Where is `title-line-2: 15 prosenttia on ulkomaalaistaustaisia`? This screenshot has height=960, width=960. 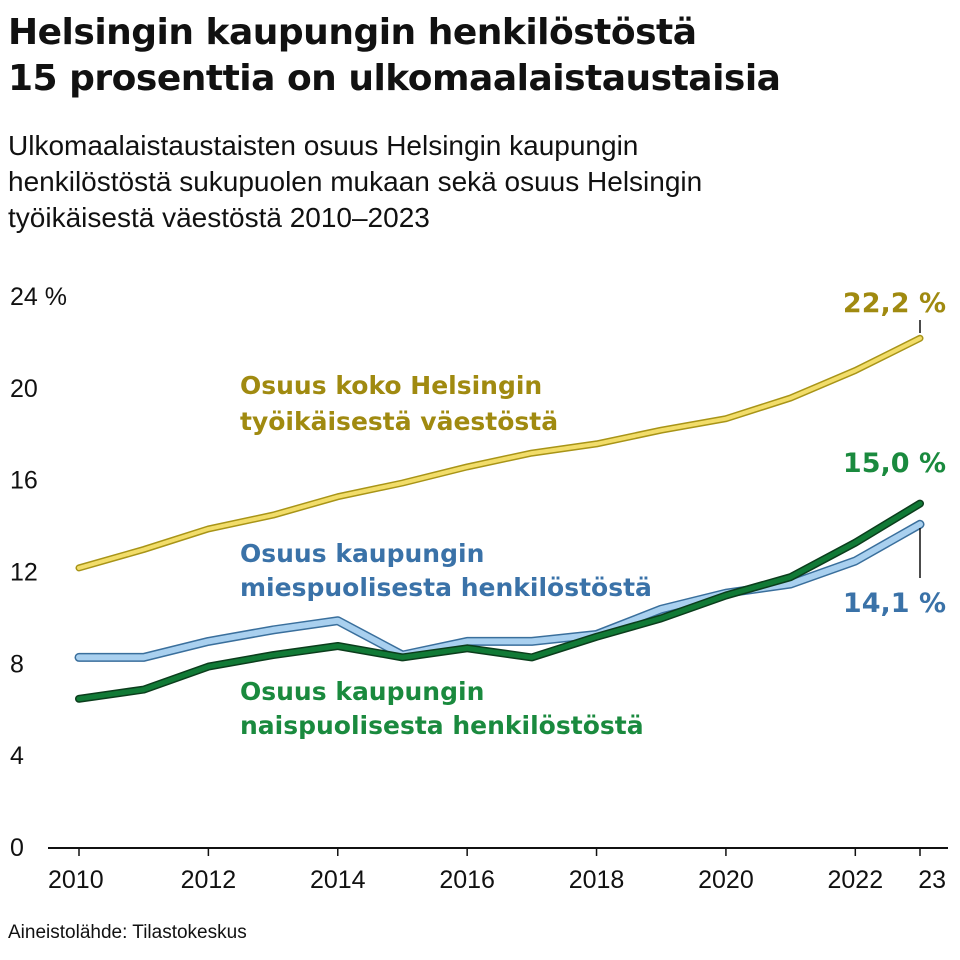 title-line-2: 15 prosenttia on ulkomaalaistaustaisia is located at coordinates (394, 78).